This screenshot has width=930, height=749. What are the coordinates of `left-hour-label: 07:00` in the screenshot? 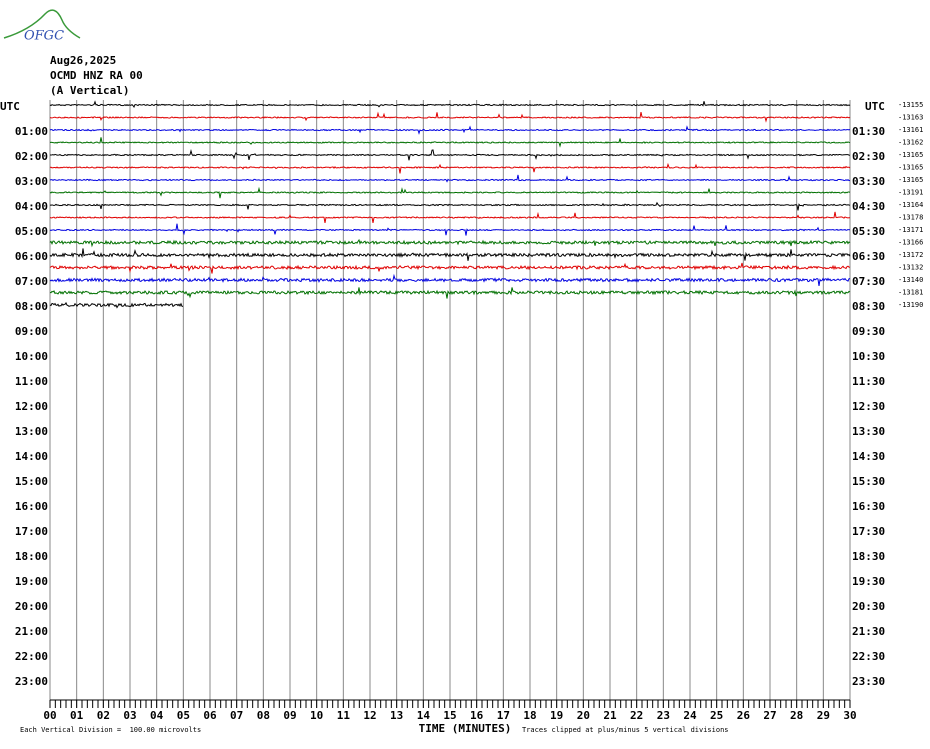 It's located at (31, 281).